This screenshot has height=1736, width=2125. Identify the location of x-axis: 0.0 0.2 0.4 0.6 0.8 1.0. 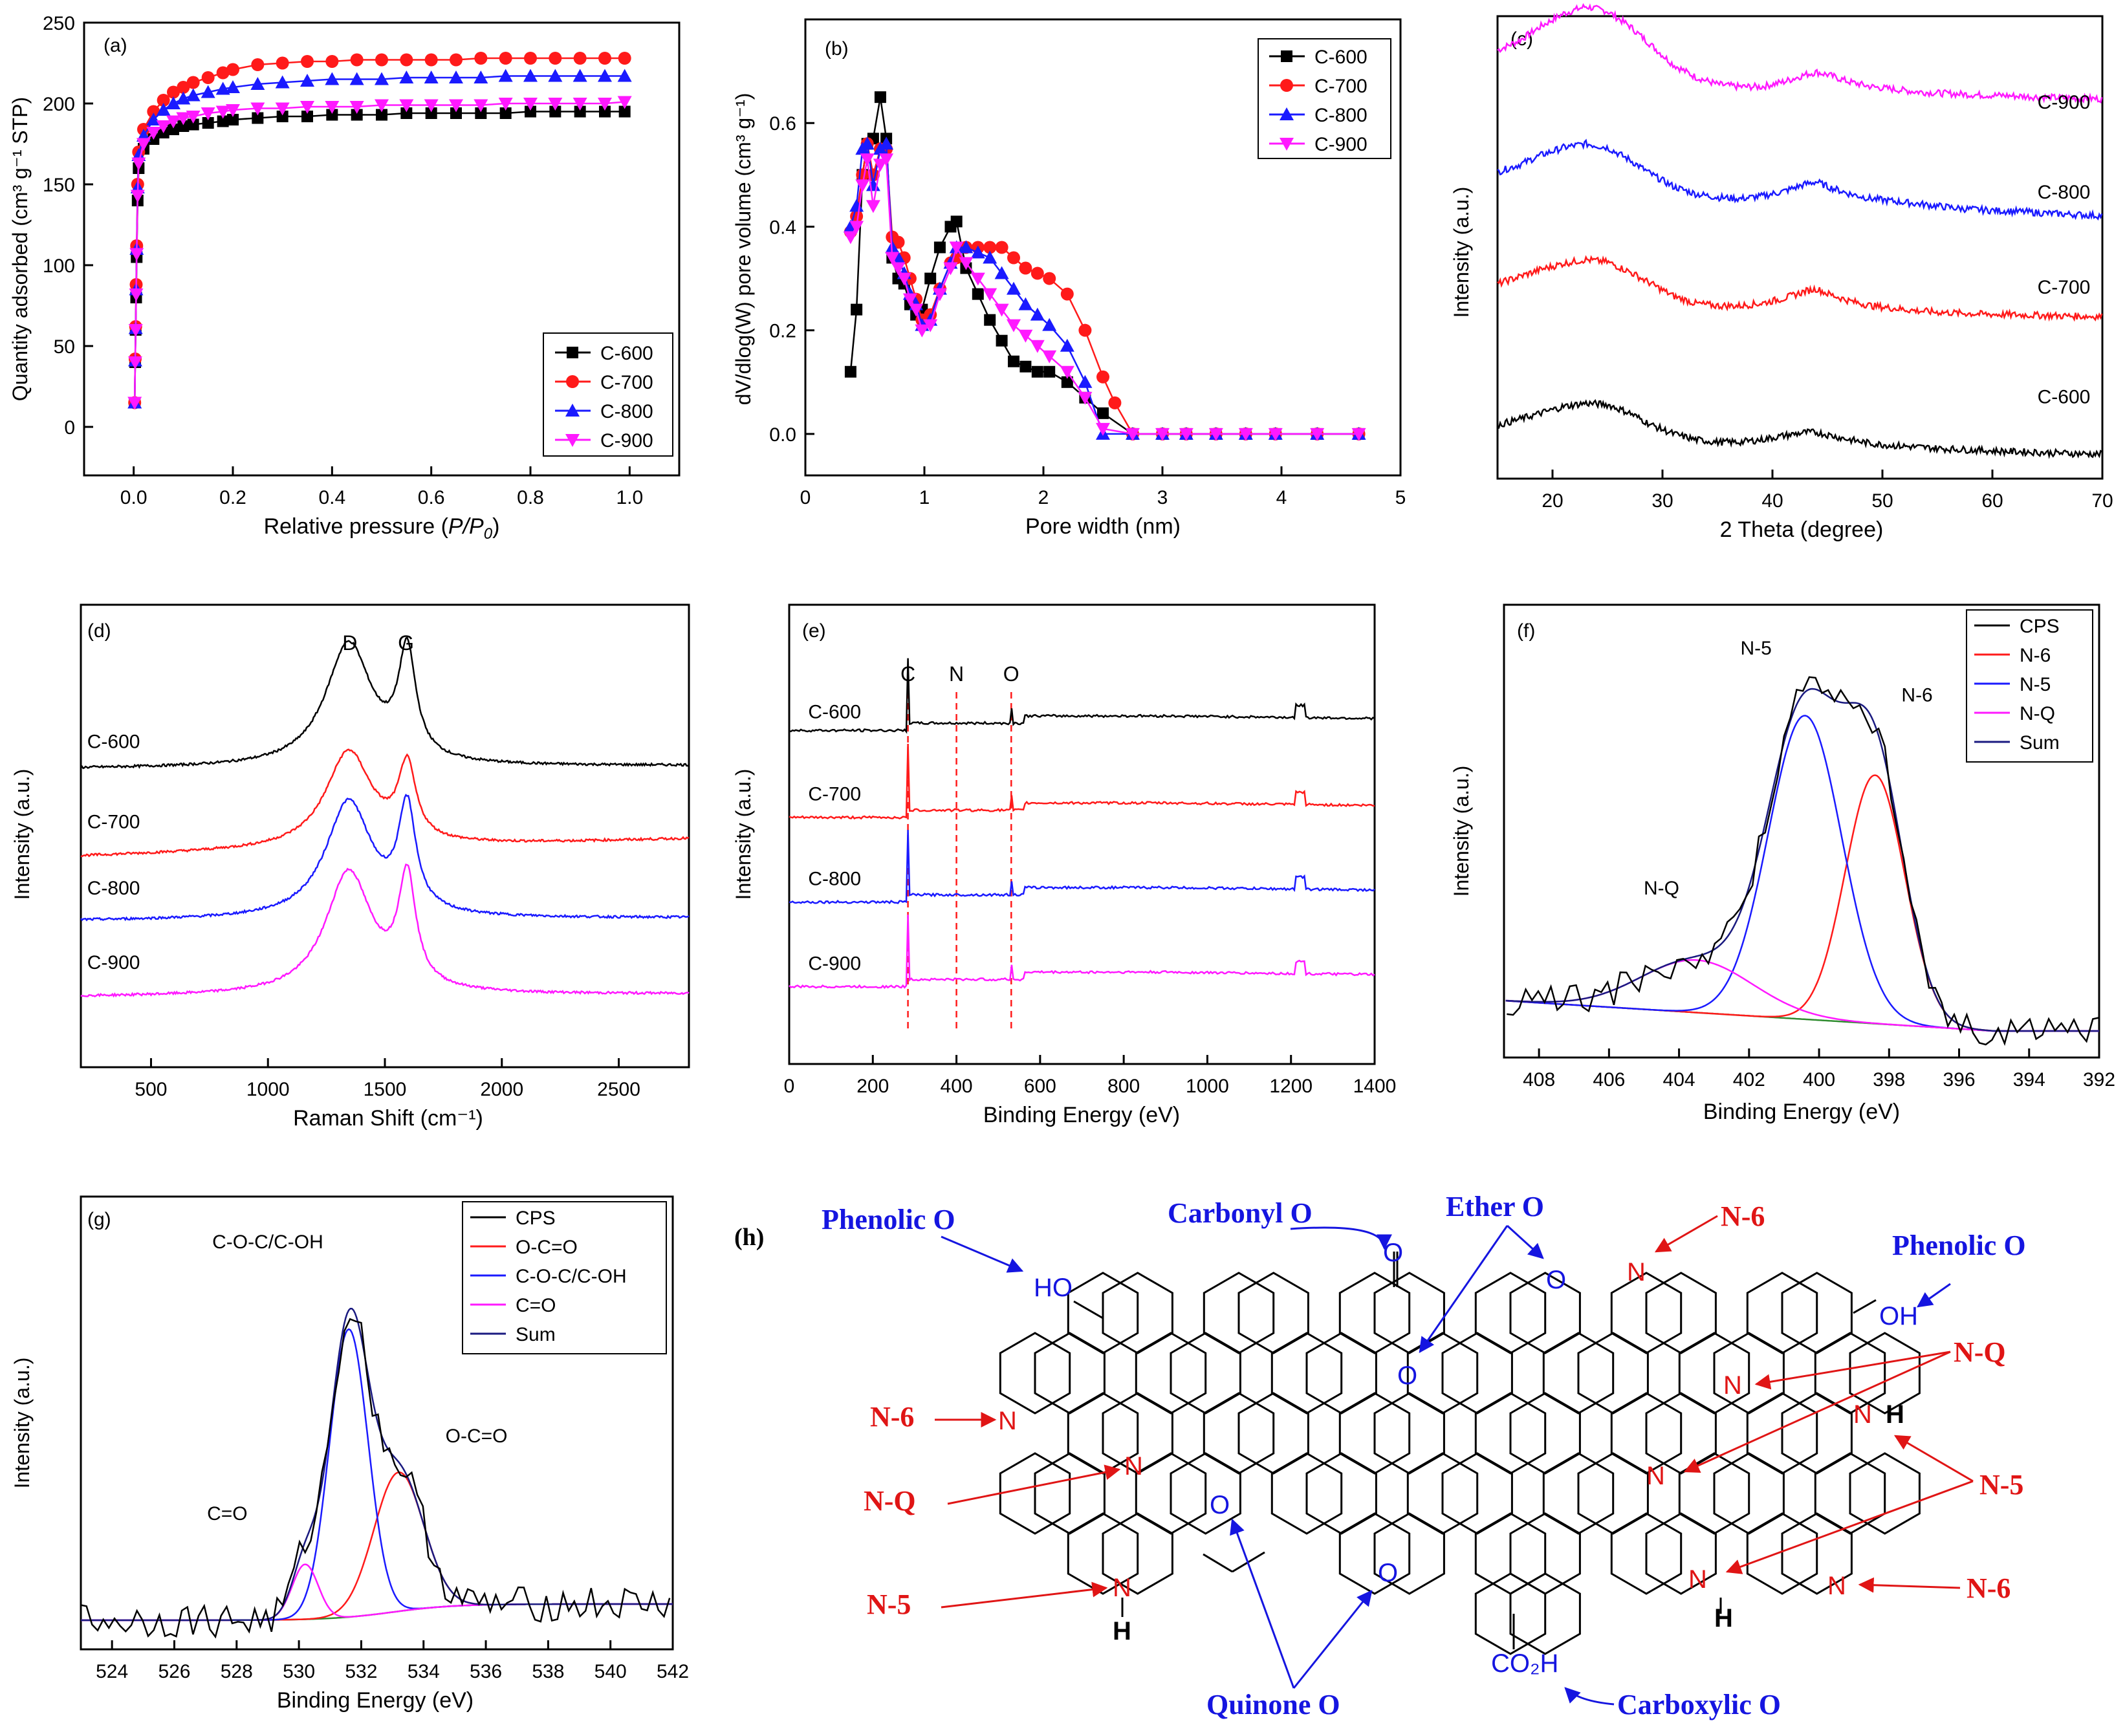
(381, 487).